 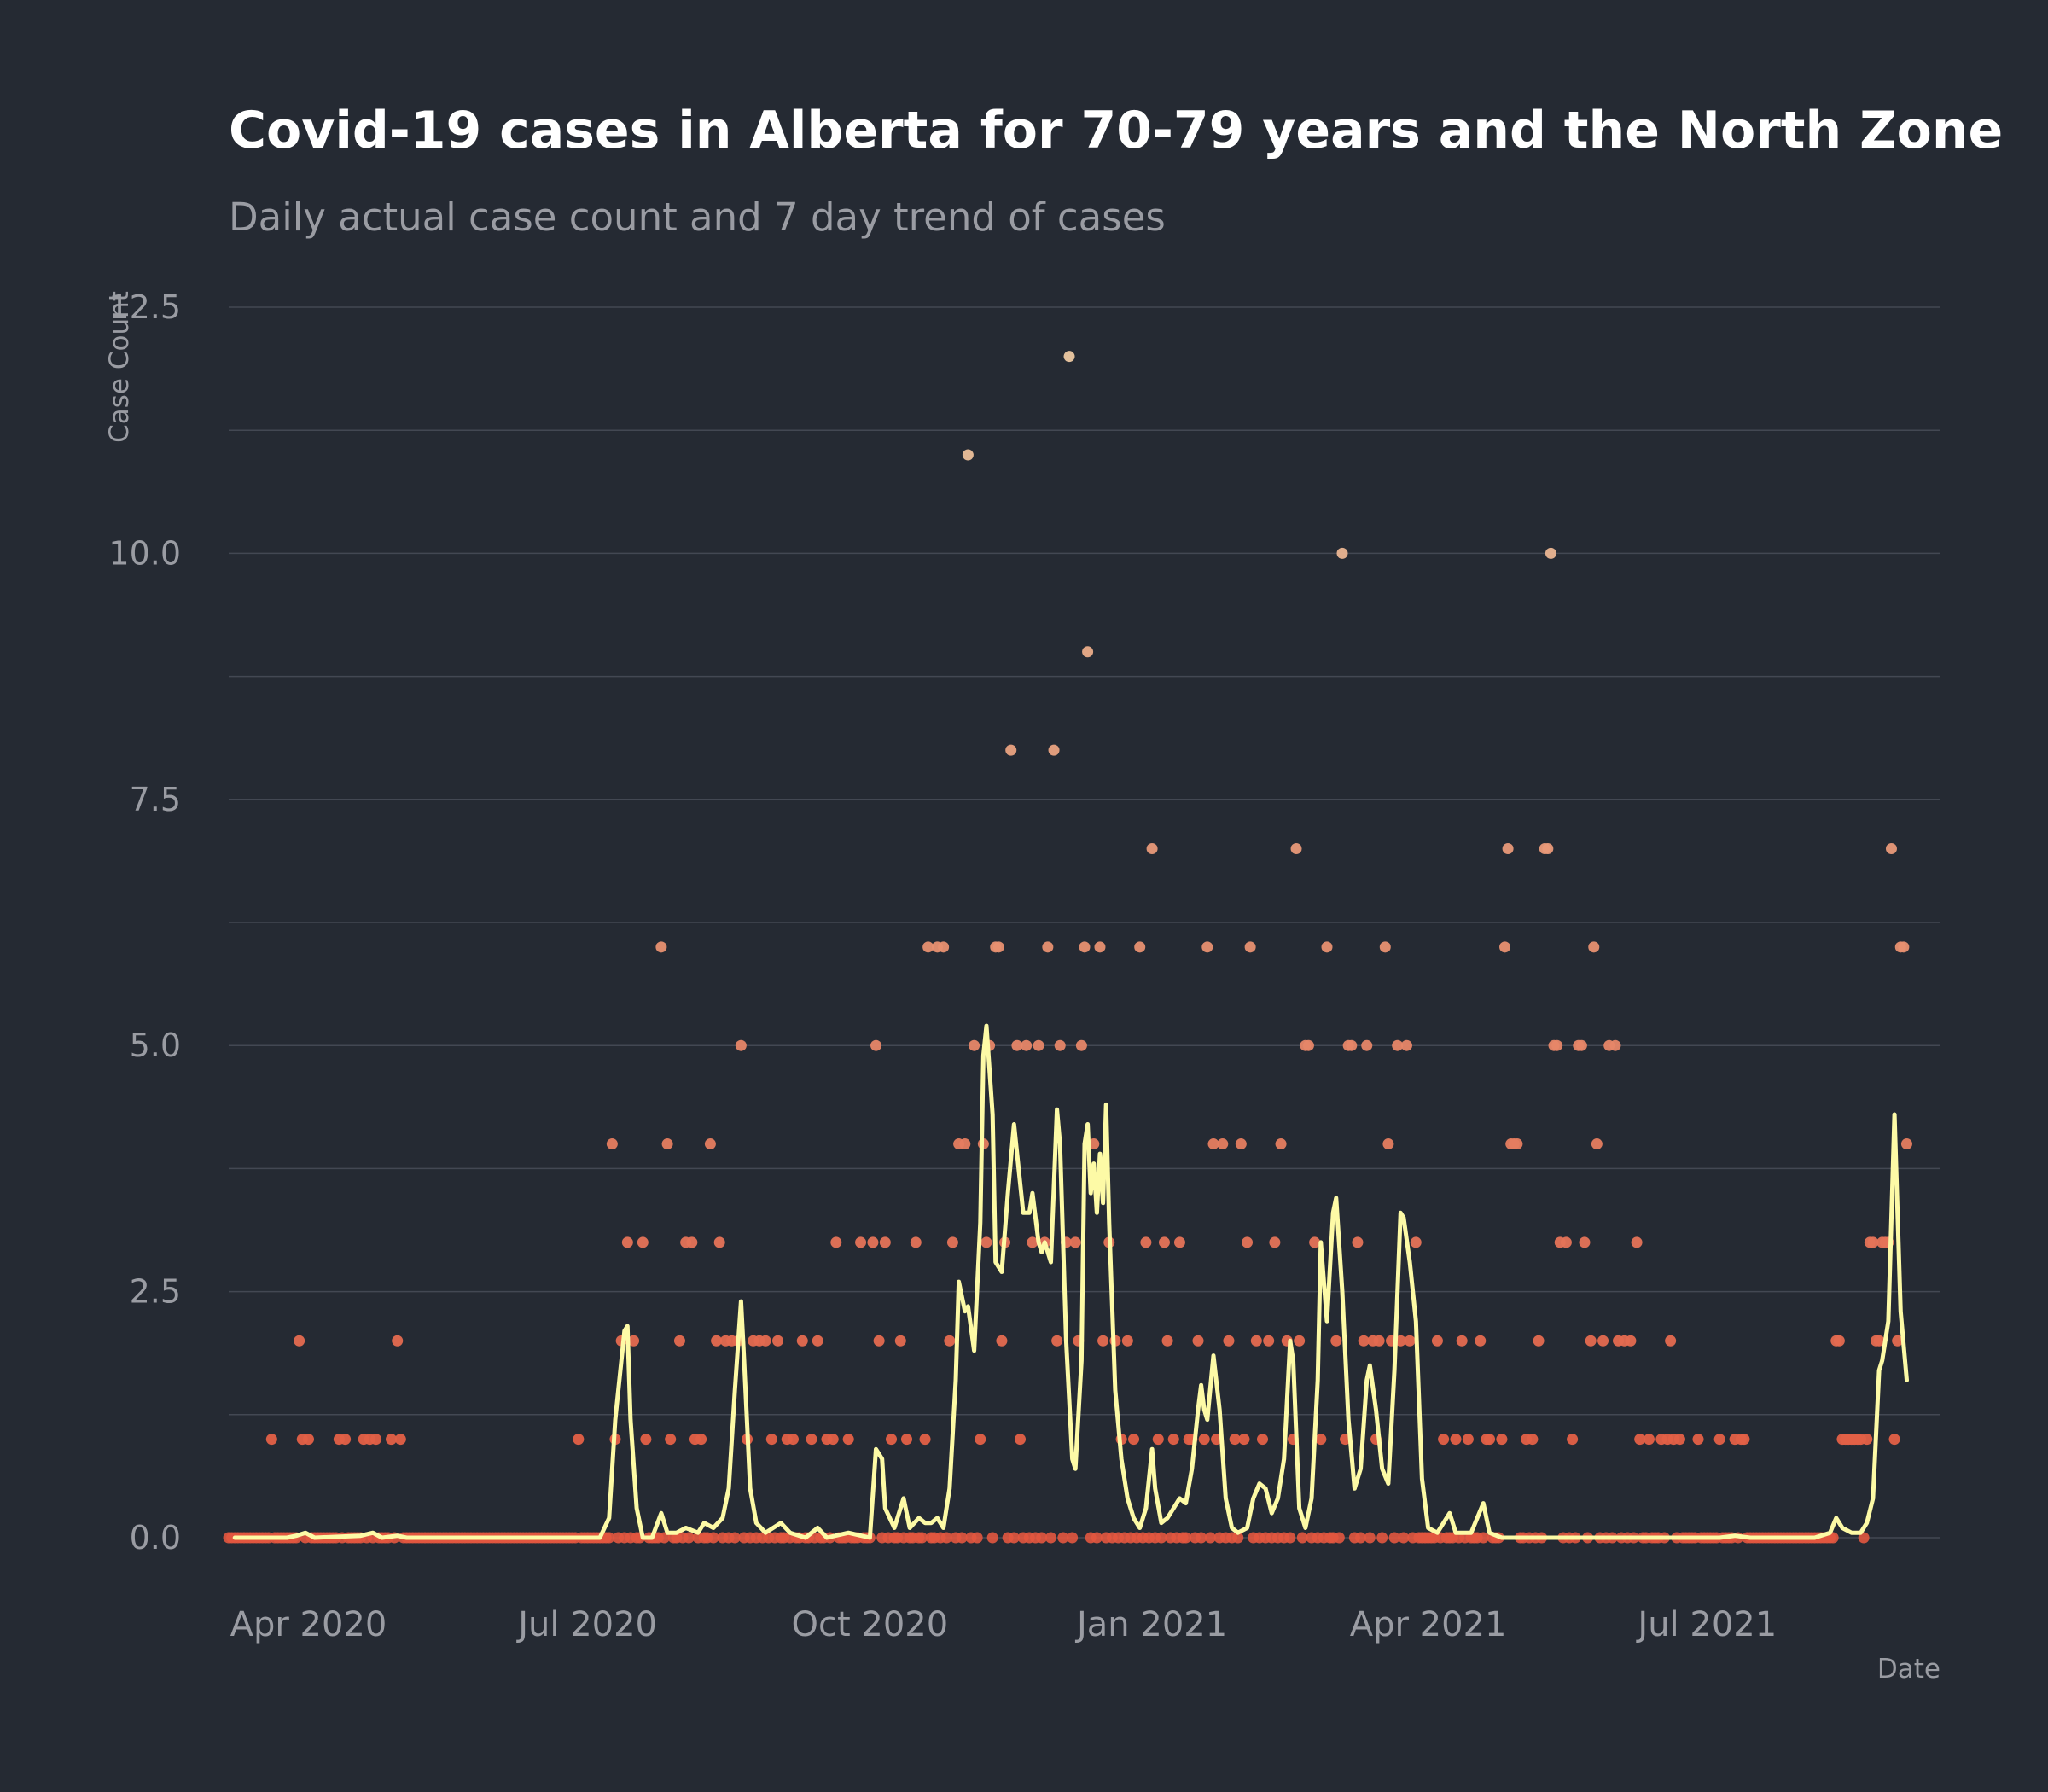 What do you see at coordinates (870, 1624) in the screenshot?
I see `x-tick-label: Oct 2020` at bounding box center [870, 1624].